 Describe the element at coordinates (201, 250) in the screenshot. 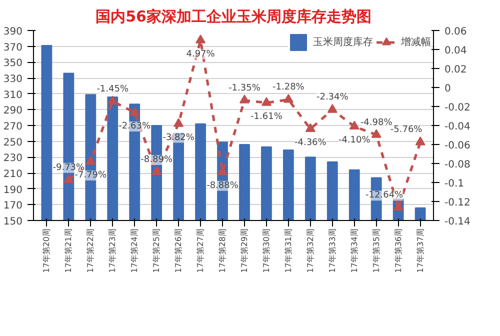

I see `x-tick-label: 17年第27周` at that location.